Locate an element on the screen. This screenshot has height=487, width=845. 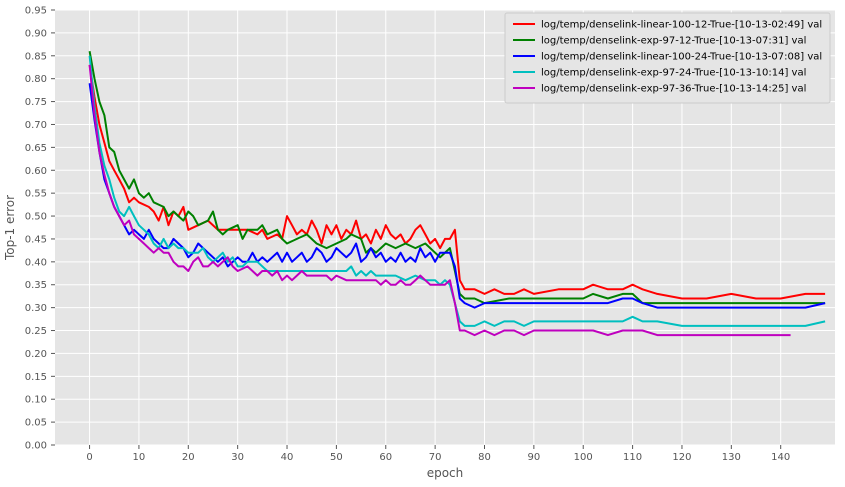
x-tick-label: 70 is located at coordinates (435, 457).